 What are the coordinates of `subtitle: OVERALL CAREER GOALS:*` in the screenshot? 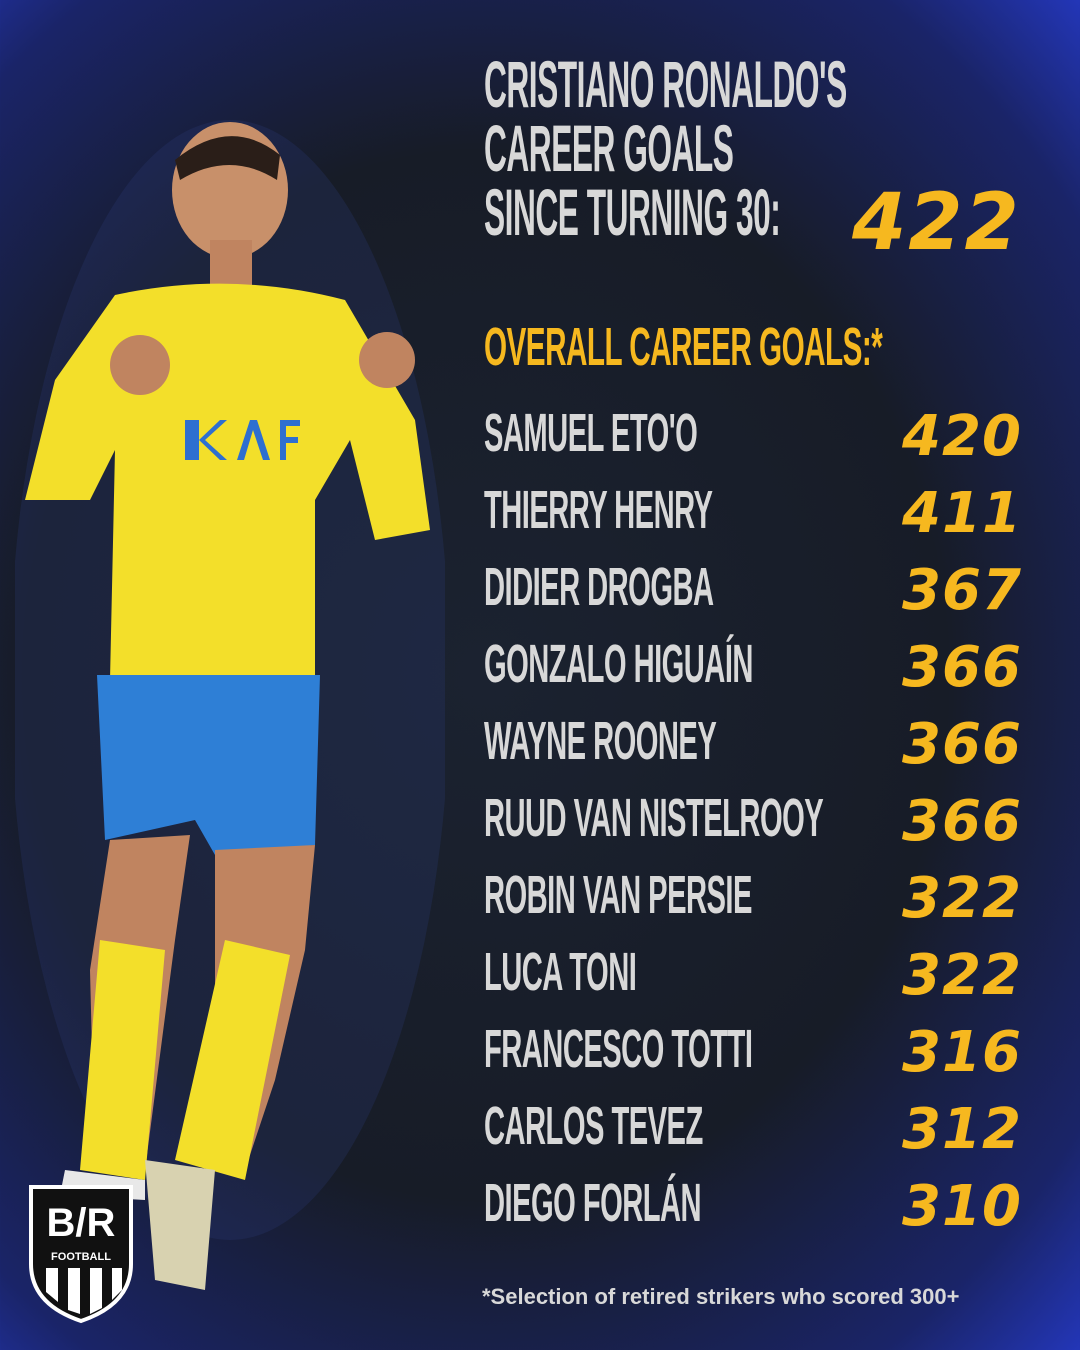 It's located at (683, 347).